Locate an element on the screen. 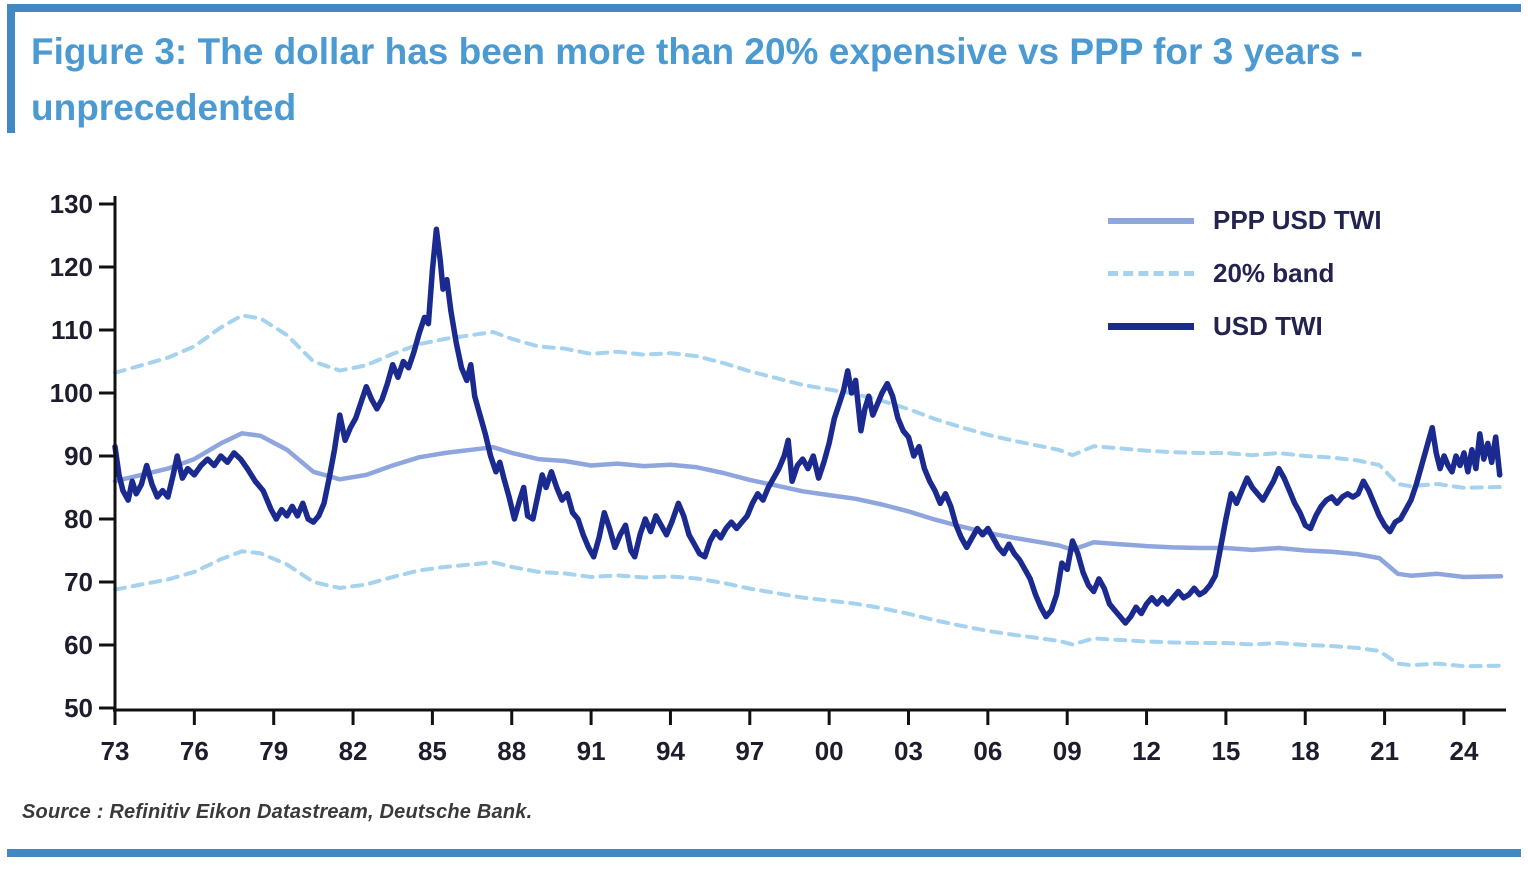 This screenshot has width=1528, height=874. legend-label: 20% band is located at coordinates (1274, 273).